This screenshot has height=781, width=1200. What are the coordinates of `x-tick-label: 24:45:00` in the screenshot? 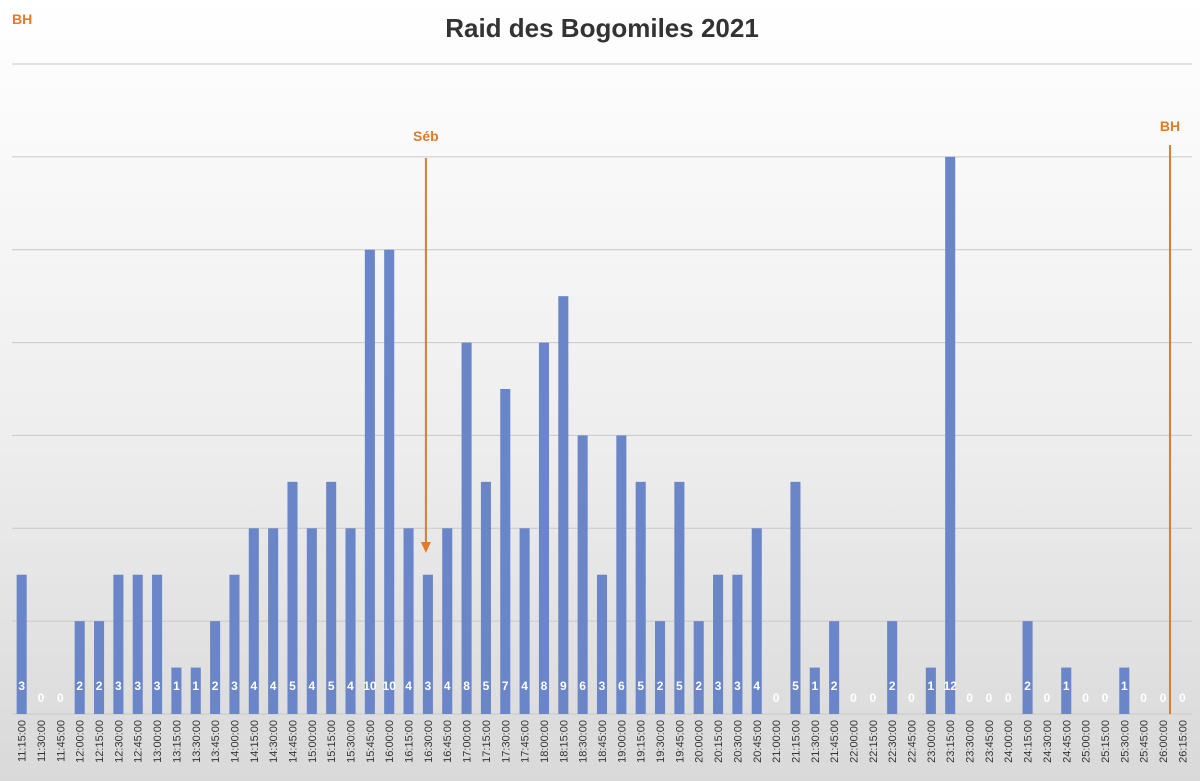 It's located at (1067, 741).